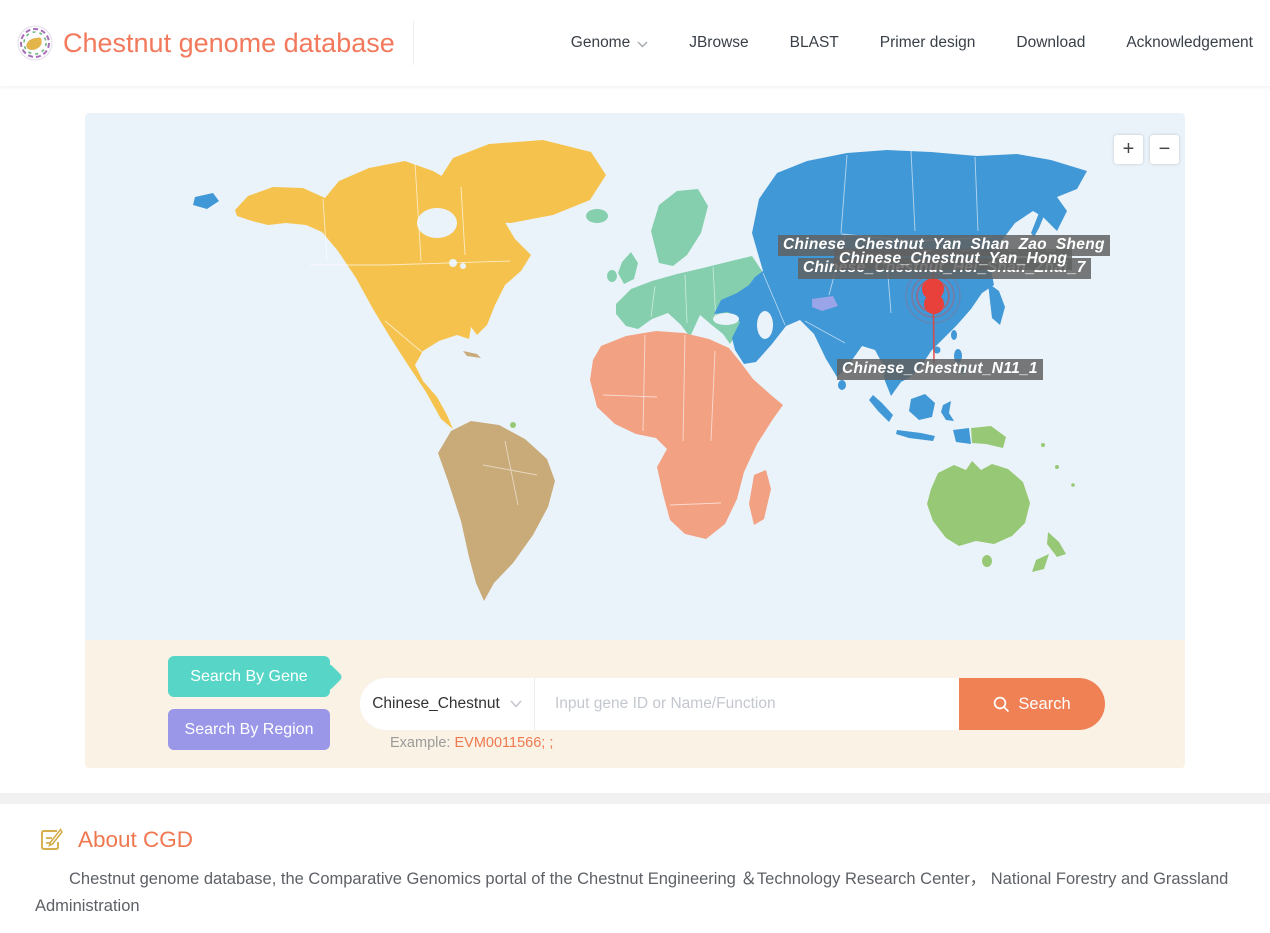 The height and width of the screenshot is (933, 1270). I want to click on genome-select: Chinese_Chestnut, so click(447, 704).